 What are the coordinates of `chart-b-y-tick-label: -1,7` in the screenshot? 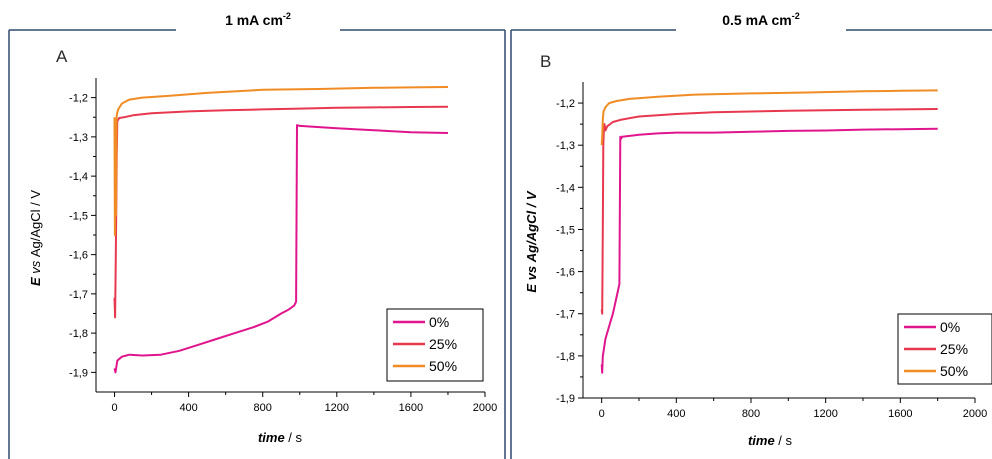 It's located at (565, 315).